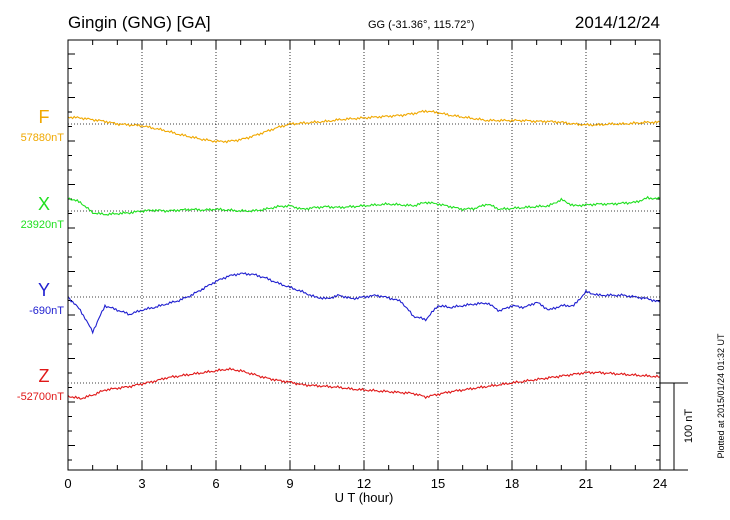  What do you see at coordinates (364, 205) in the screenshot?
I see `series-line-x` at bounding box center [364, 205].